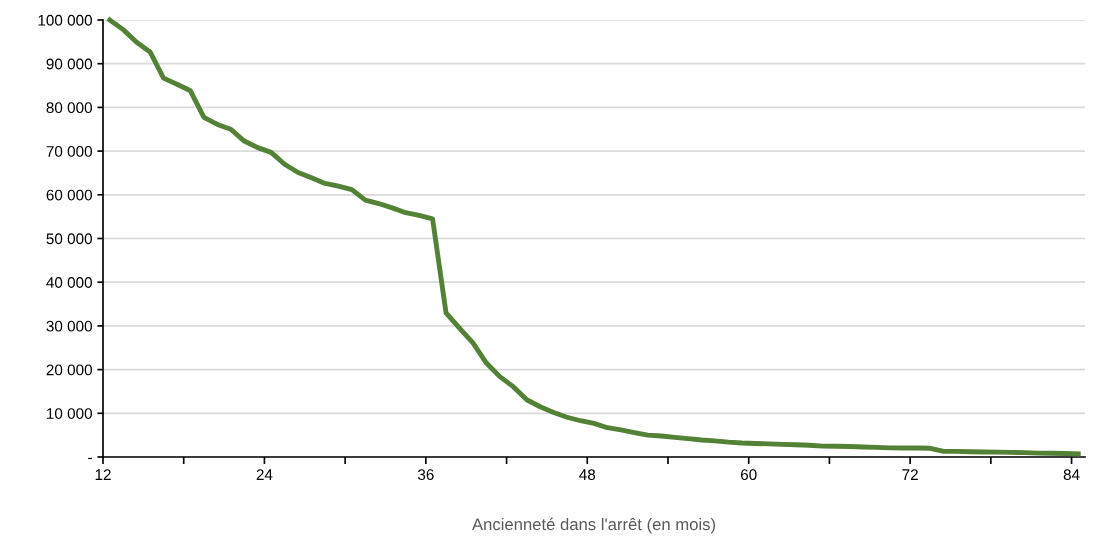 This screenshot has width=1094, height=544. I want to click on x-tick-label: 12, so click(103, 474).